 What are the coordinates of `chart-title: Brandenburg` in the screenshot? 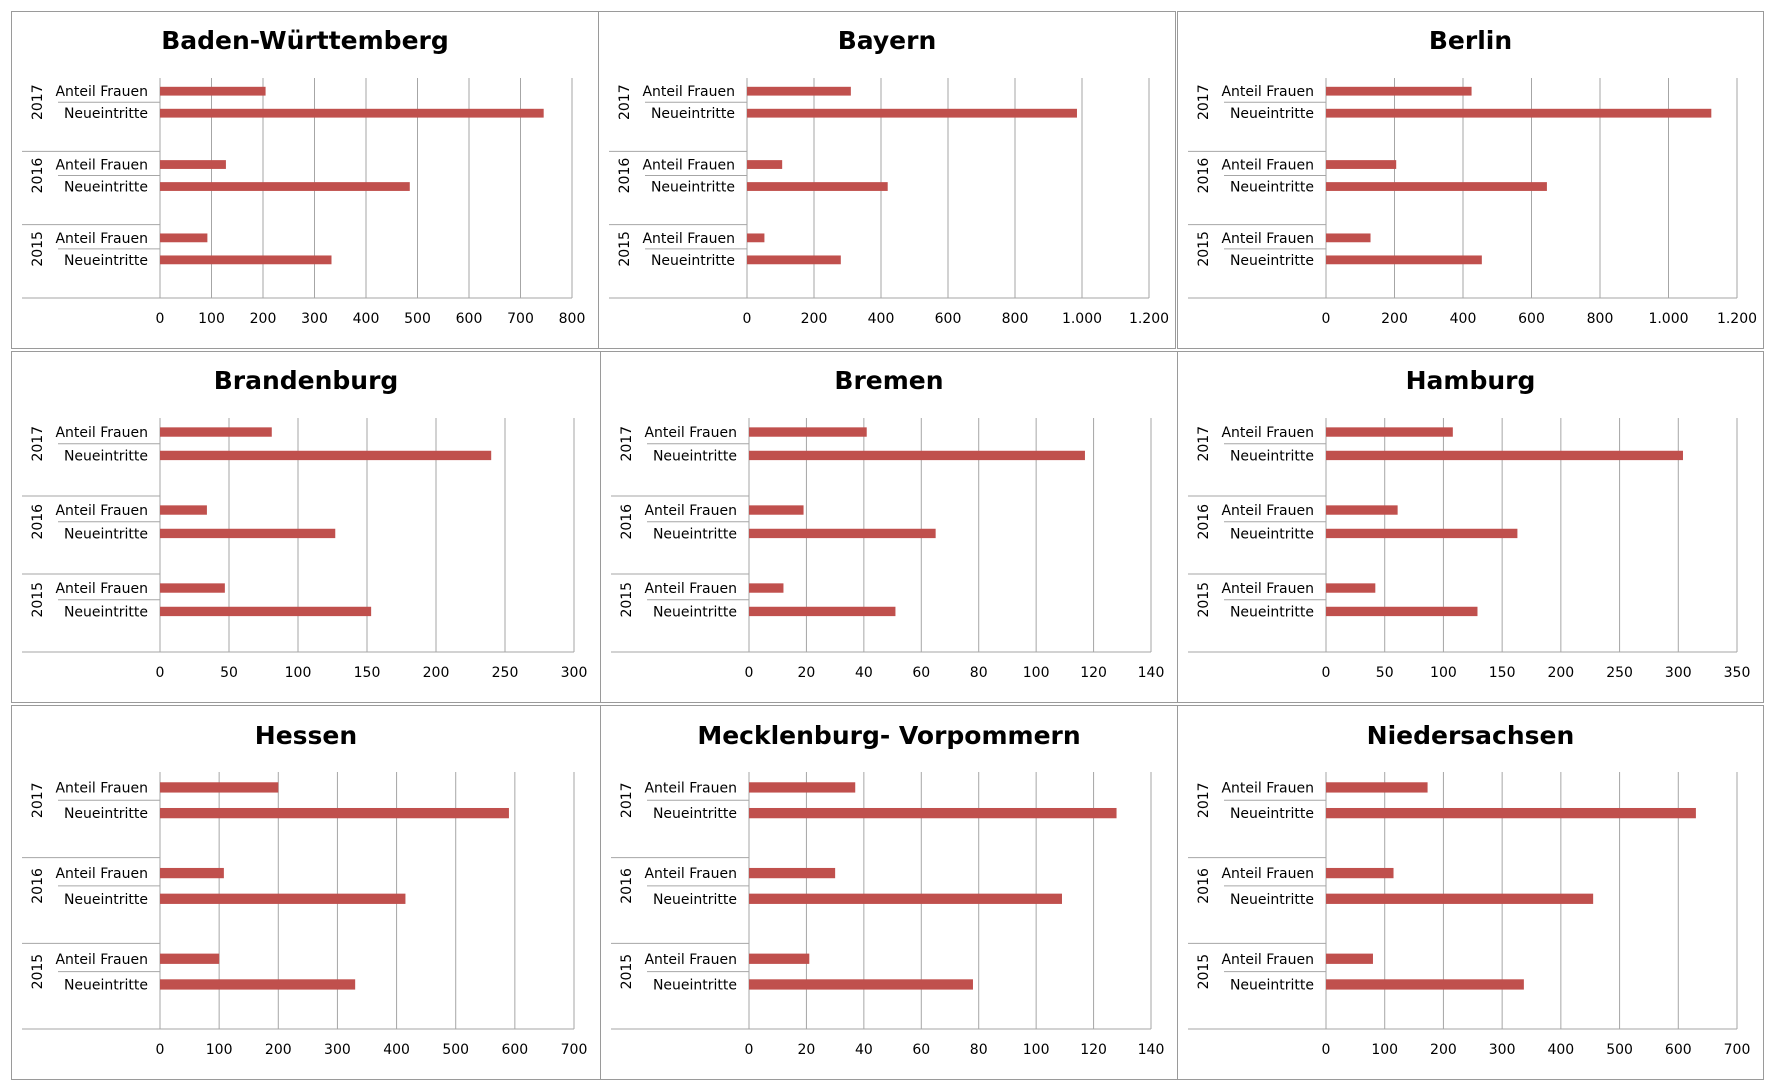 It's located at (306, 380).